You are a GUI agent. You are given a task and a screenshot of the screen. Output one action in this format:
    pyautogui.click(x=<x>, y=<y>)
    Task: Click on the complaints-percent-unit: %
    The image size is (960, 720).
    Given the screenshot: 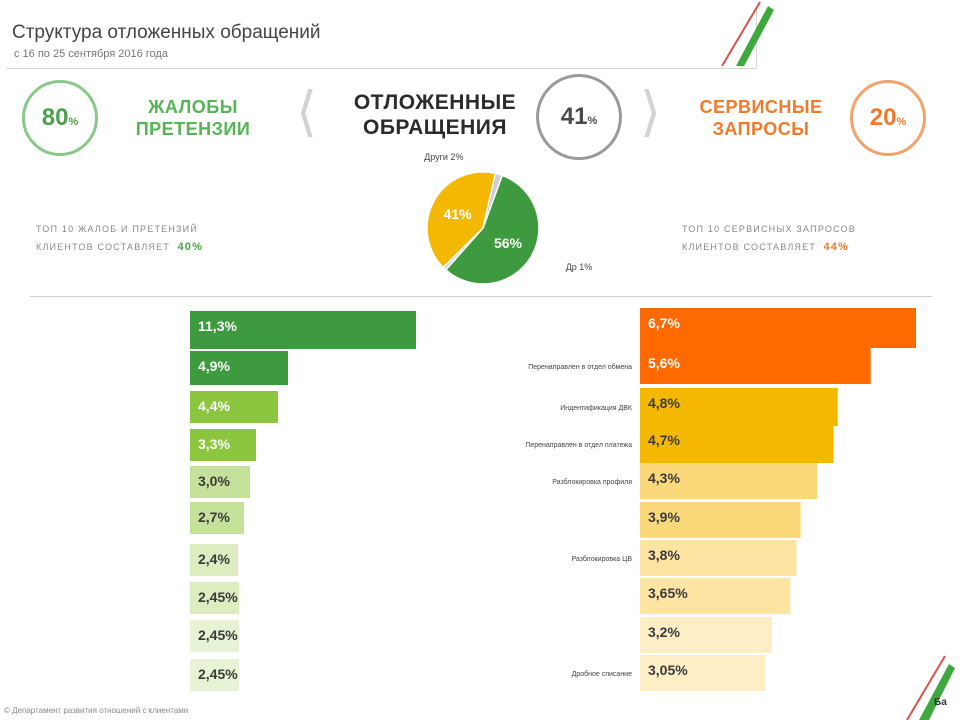 What is the action you would take?
    pyautogui.click(x=73, y=122)
    